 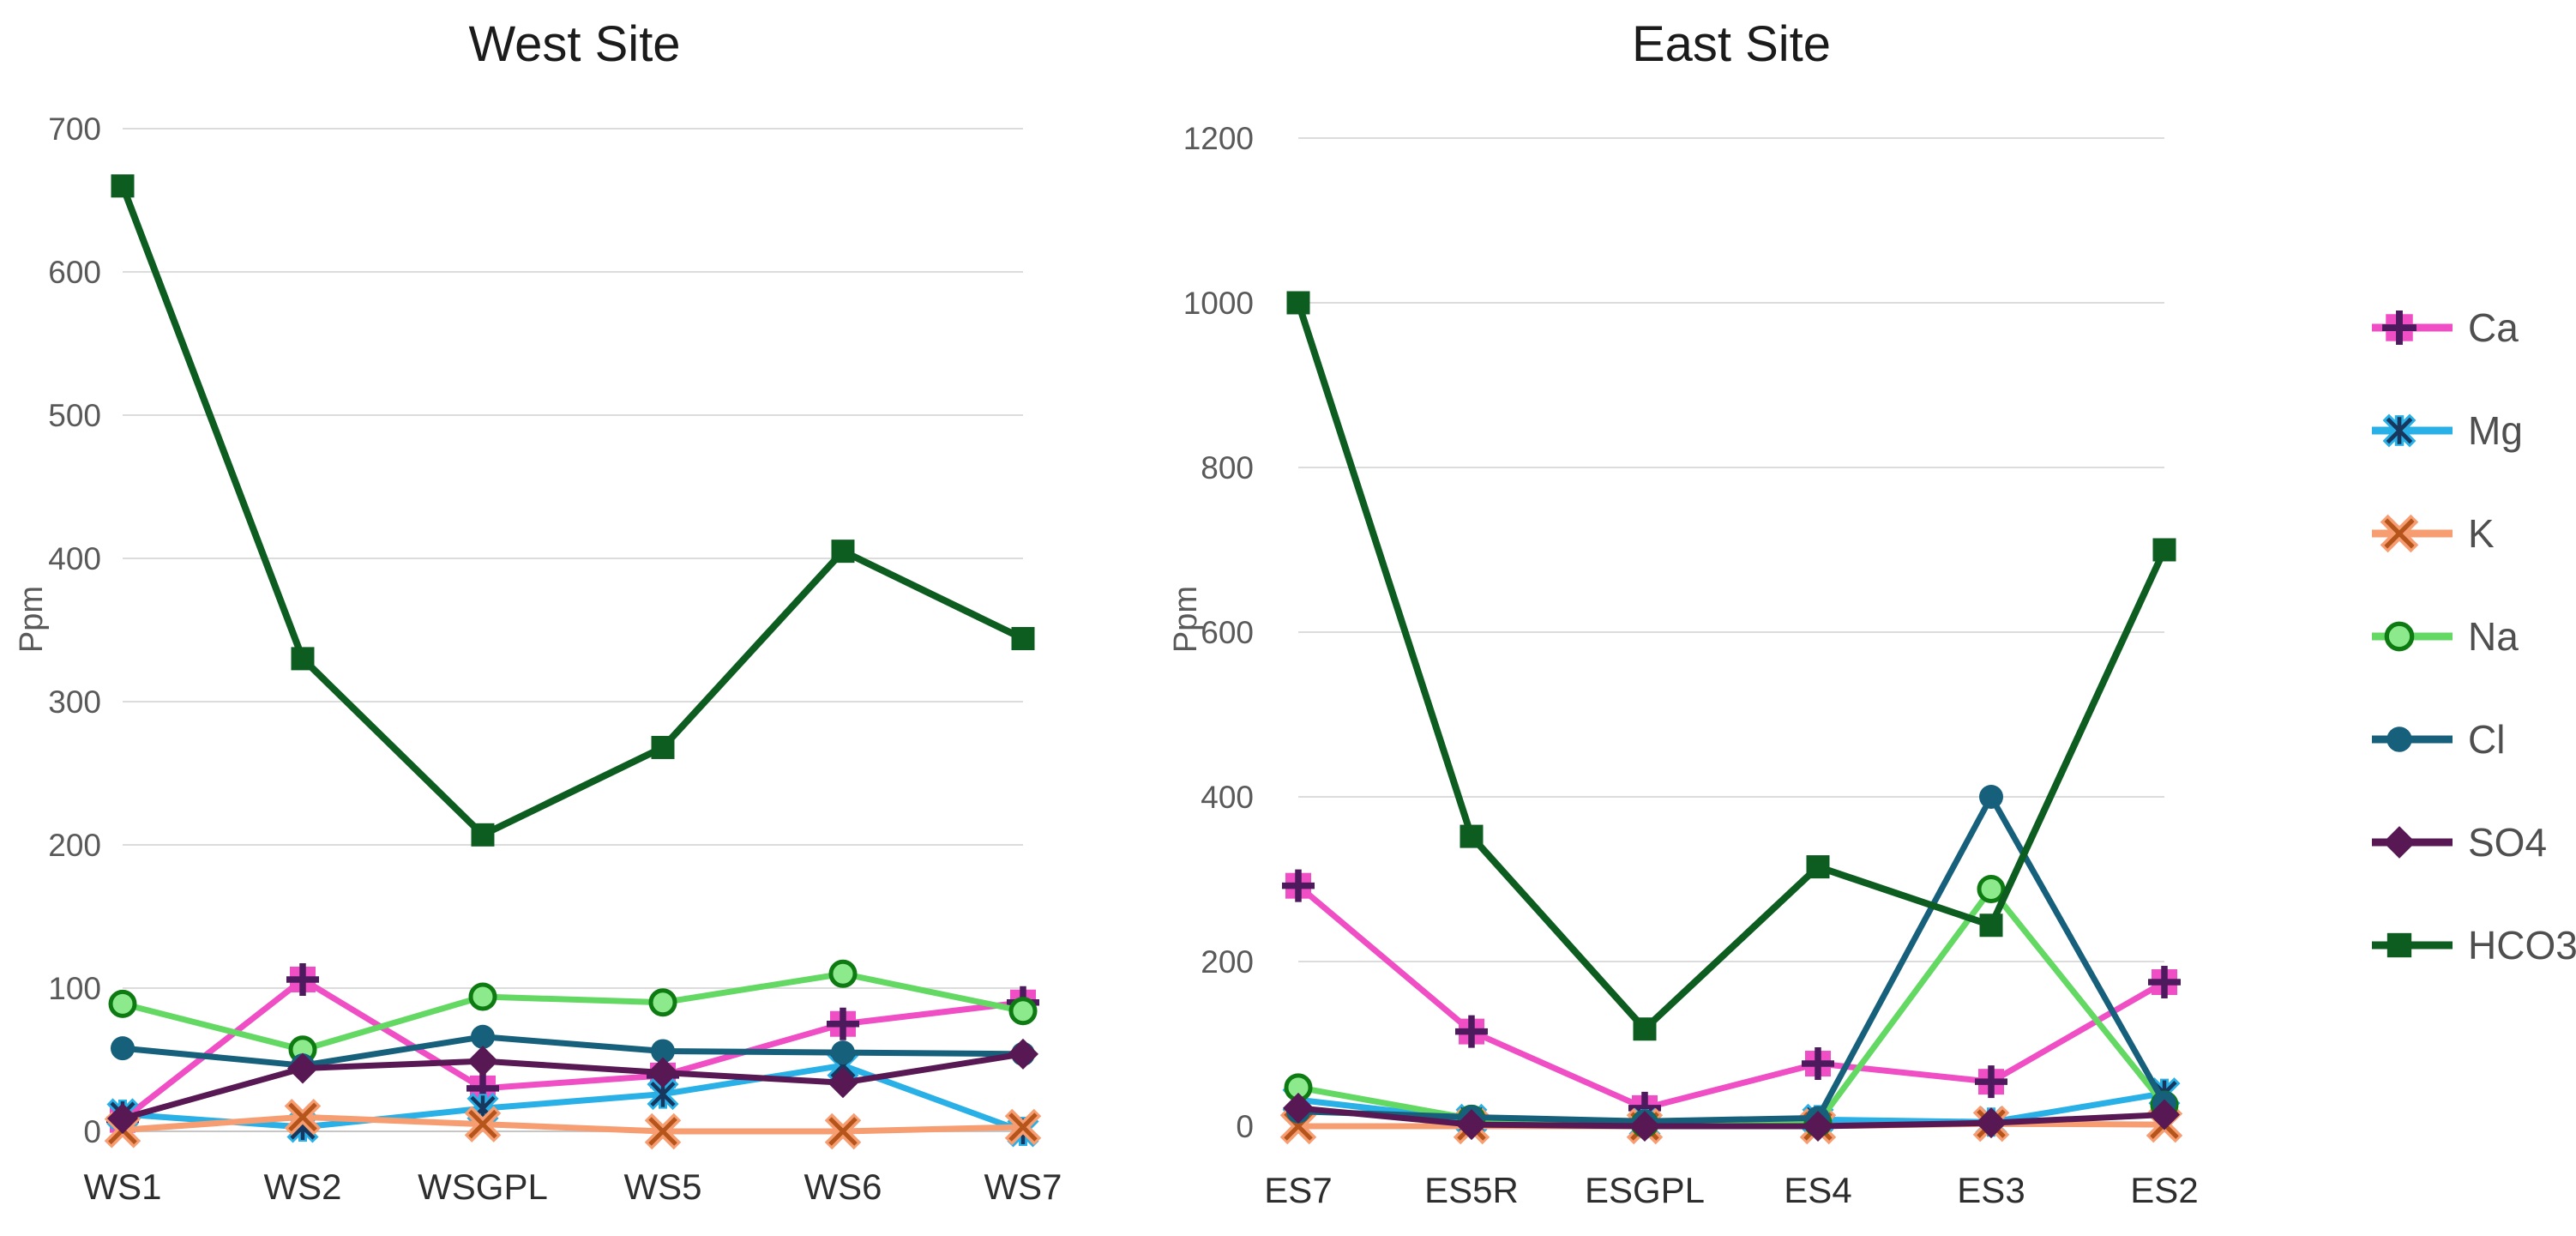 I want to click on legend-label-ca: Ca, so click(x=2493, y=327).